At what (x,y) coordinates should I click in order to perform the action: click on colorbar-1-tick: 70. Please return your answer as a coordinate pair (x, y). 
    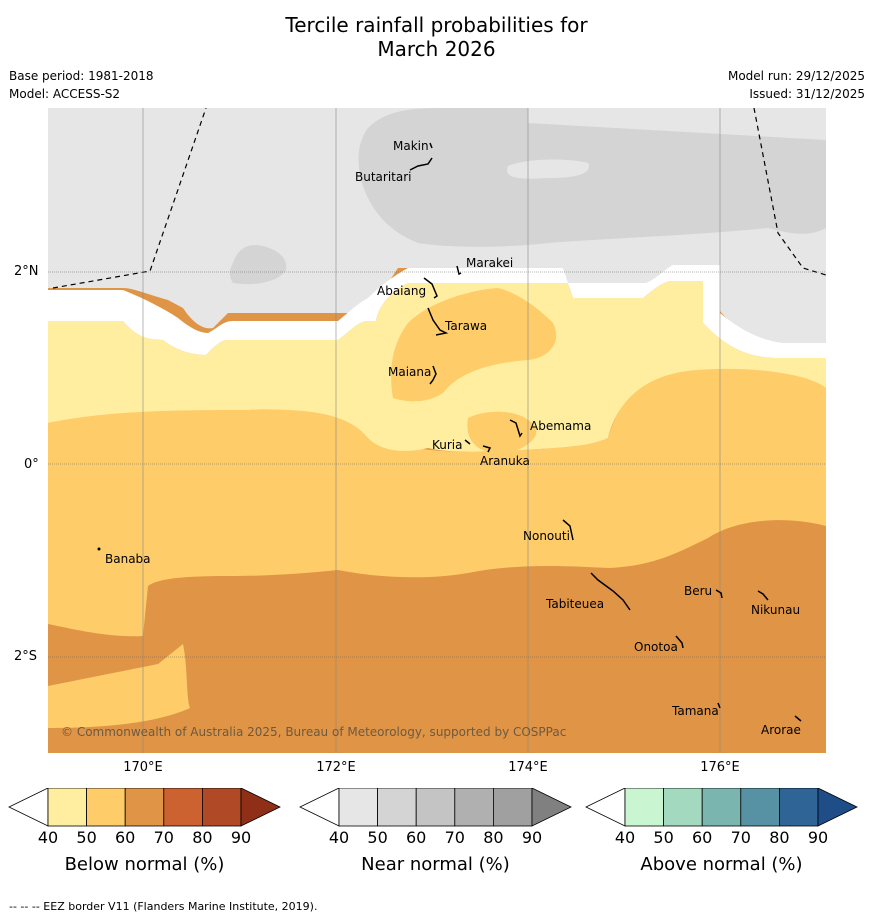
    Looking at the image, I should click on (163, 837).